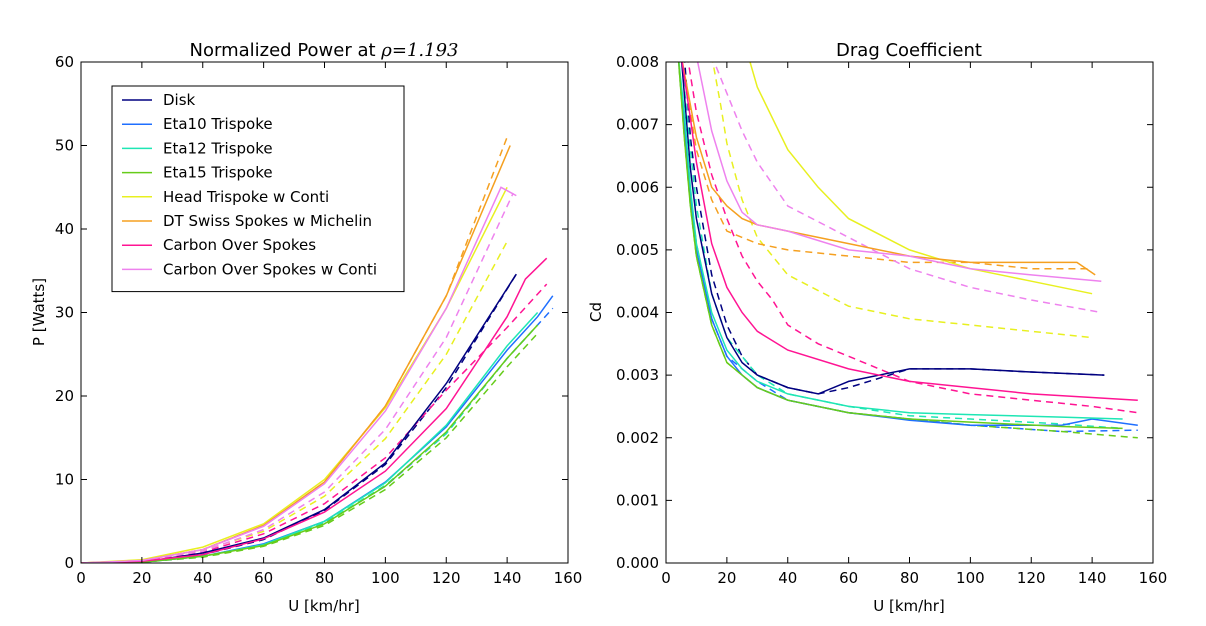 Image resolution: width=1206 pixels, height=626 pixels. What do you see at coordinates (64, 229) in the screenshot?
I see `power-y-tick-label: 40` at bounding box center [64, 229].